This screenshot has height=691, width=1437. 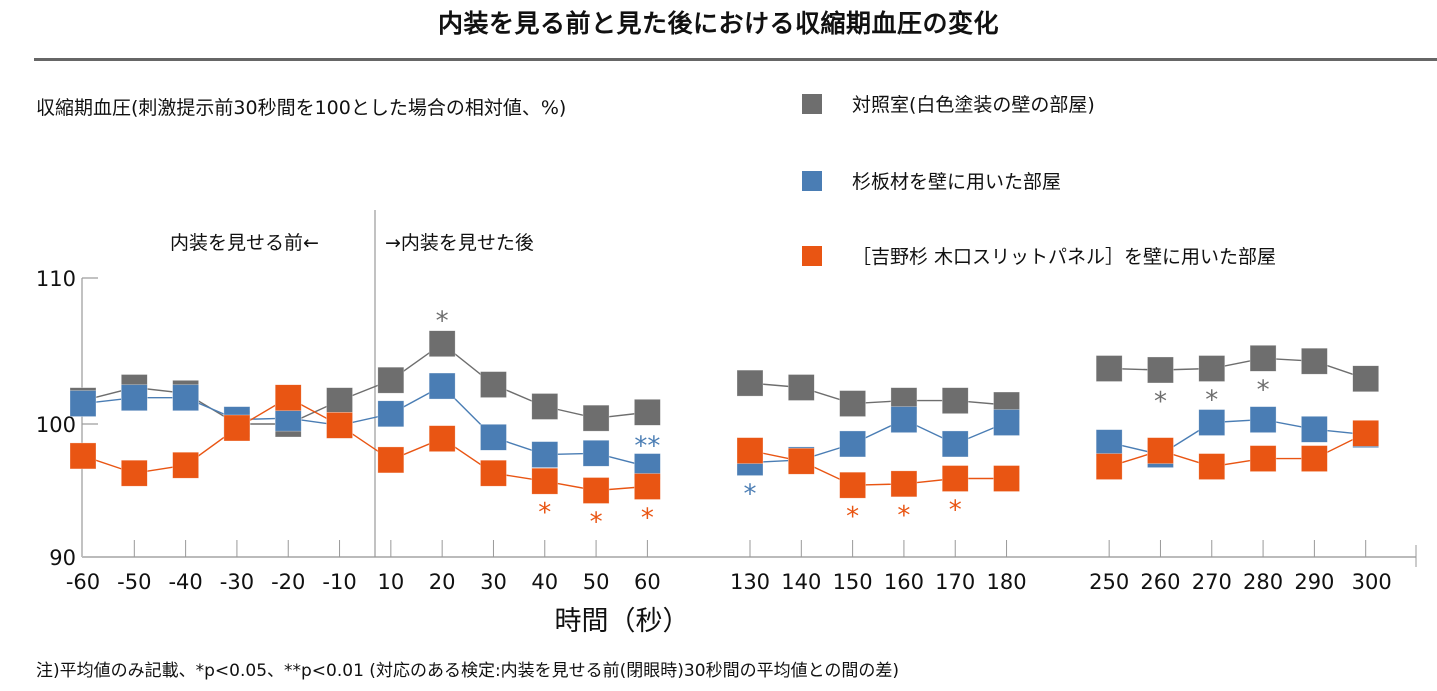 I want to click on title-divider, so click(x=735, y=59).